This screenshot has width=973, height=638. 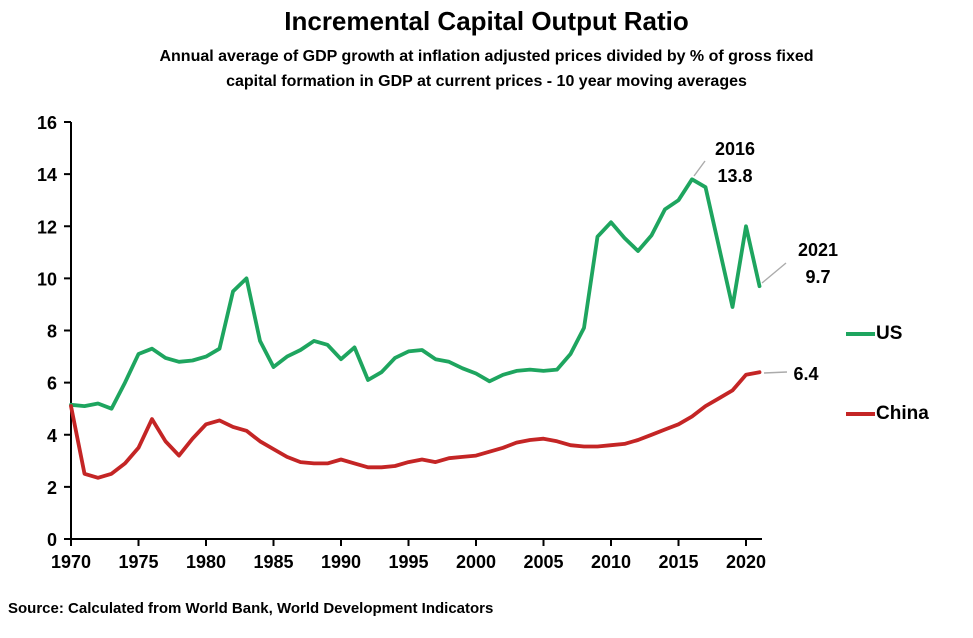 I want to click on y-axis-label: 6, so click(x=52, y=384).